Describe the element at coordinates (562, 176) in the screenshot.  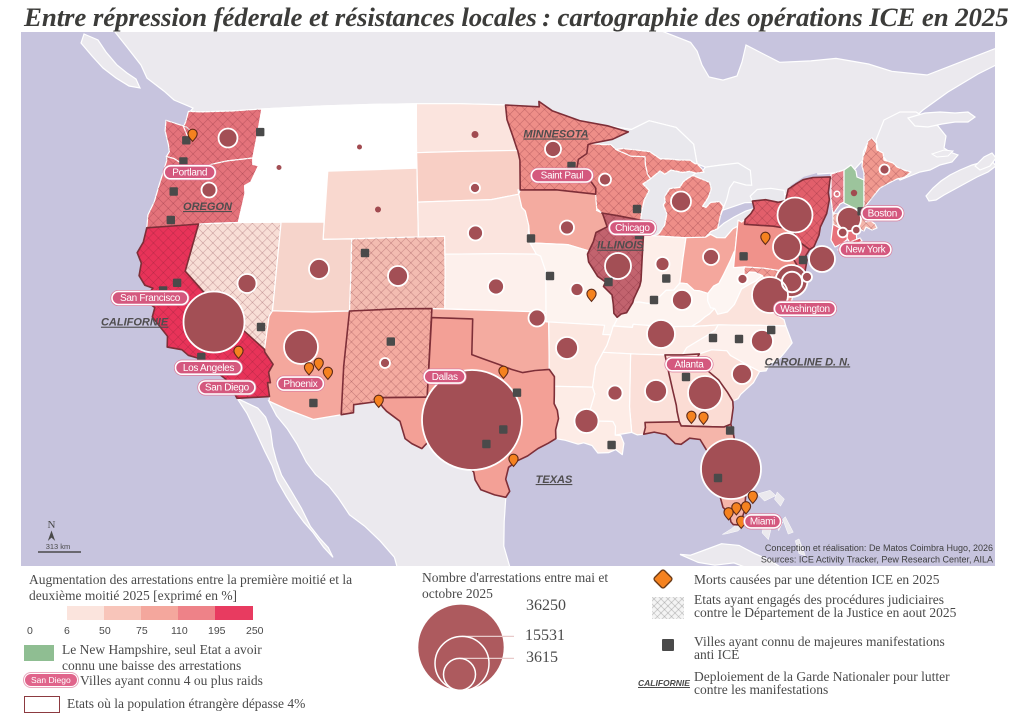
I see `svg-text: Saint Paul` at that location.